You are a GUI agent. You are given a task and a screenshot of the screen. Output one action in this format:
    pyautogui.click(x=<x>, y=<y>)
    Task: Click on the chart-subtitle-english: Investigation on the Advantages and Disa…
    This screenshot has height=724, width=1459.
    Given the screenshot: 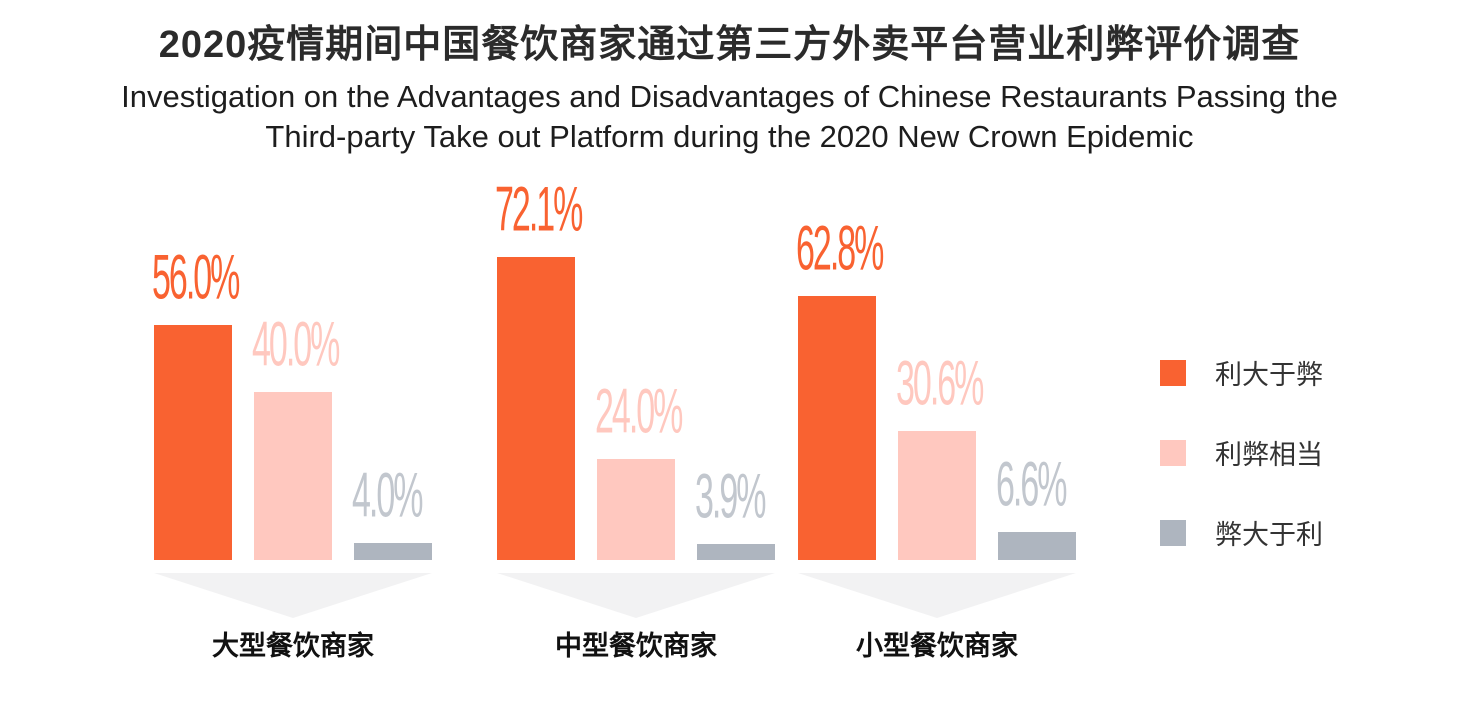 What is the action you would take?
    pyautogui.click(x=729, y=117)
    